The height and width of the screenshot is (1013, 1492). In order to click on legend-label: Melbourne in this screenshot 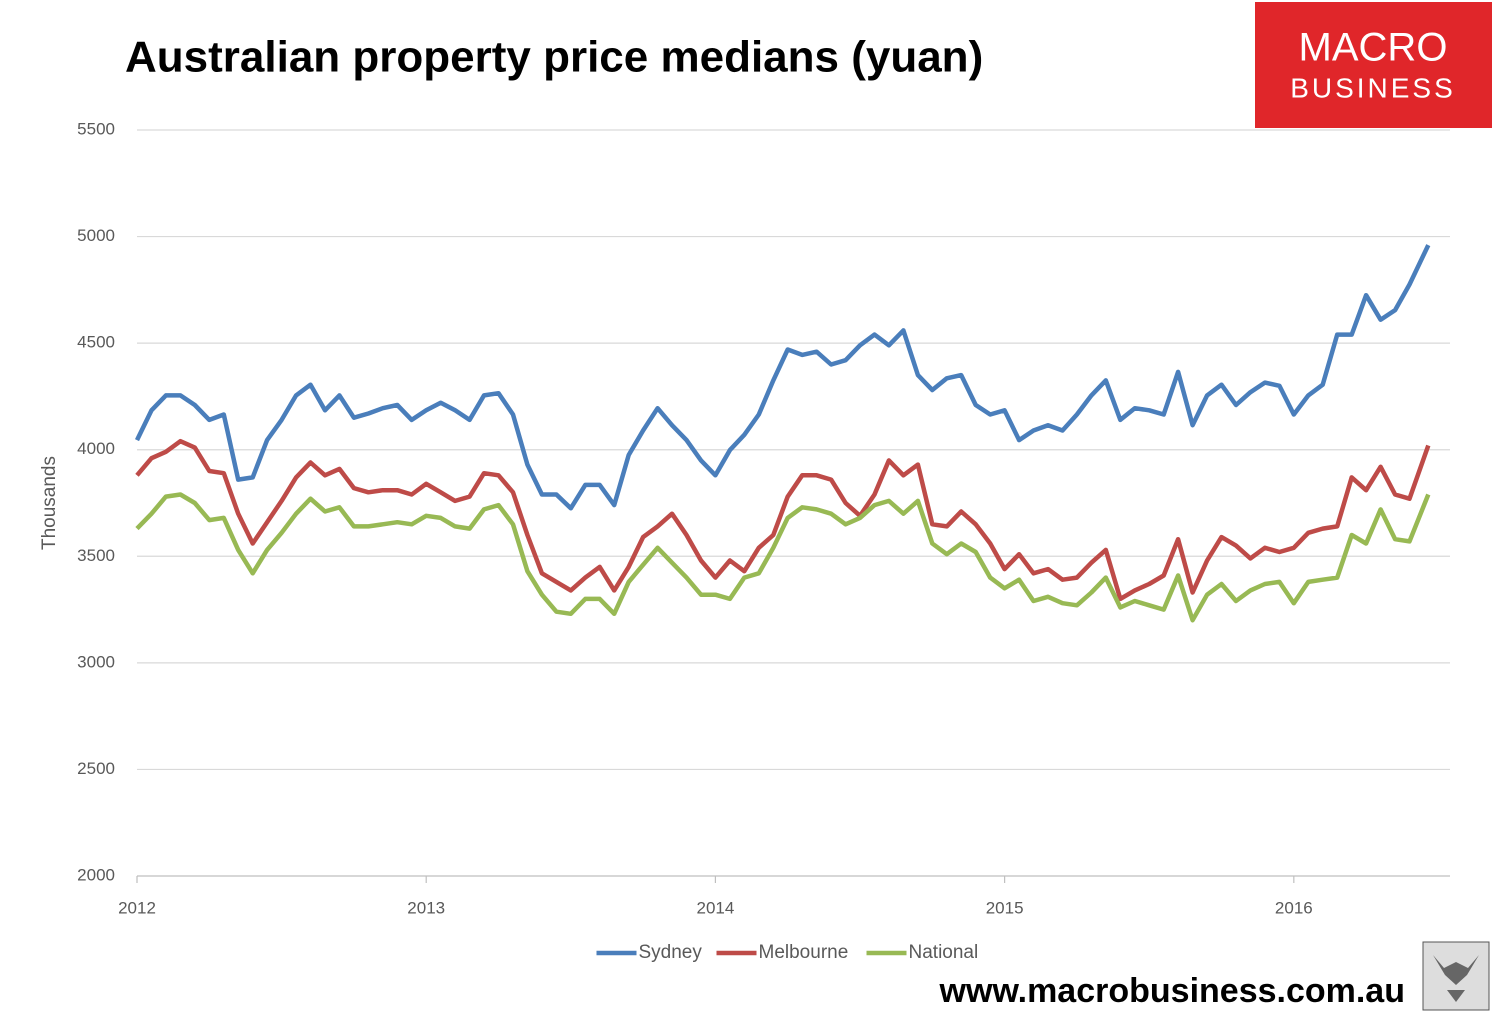, I will do `click(804, 952)`.